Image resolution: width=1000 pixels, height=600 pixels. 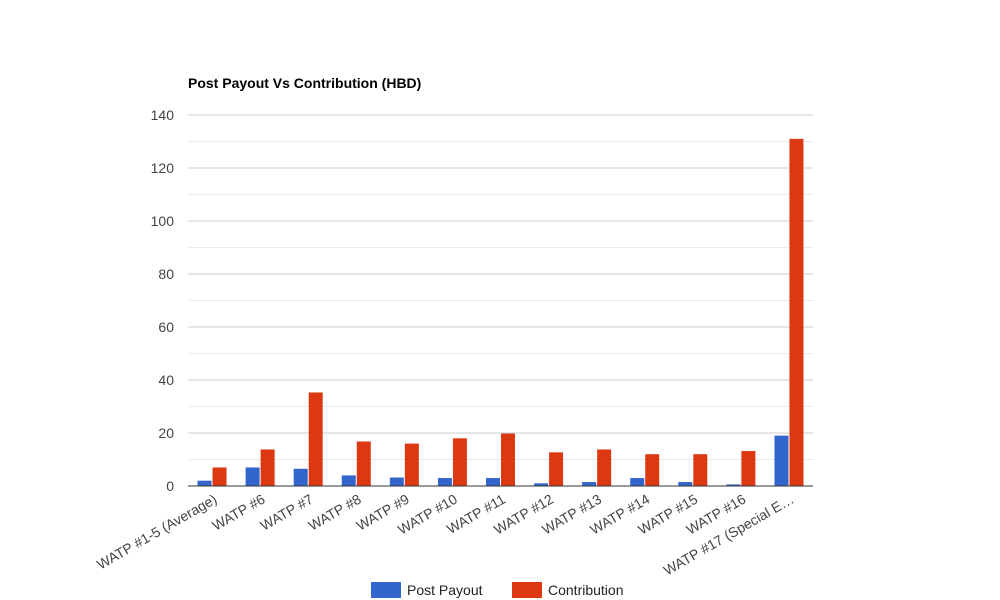 I want to click on y-tick-label: 20, so click(x=166, y=433).